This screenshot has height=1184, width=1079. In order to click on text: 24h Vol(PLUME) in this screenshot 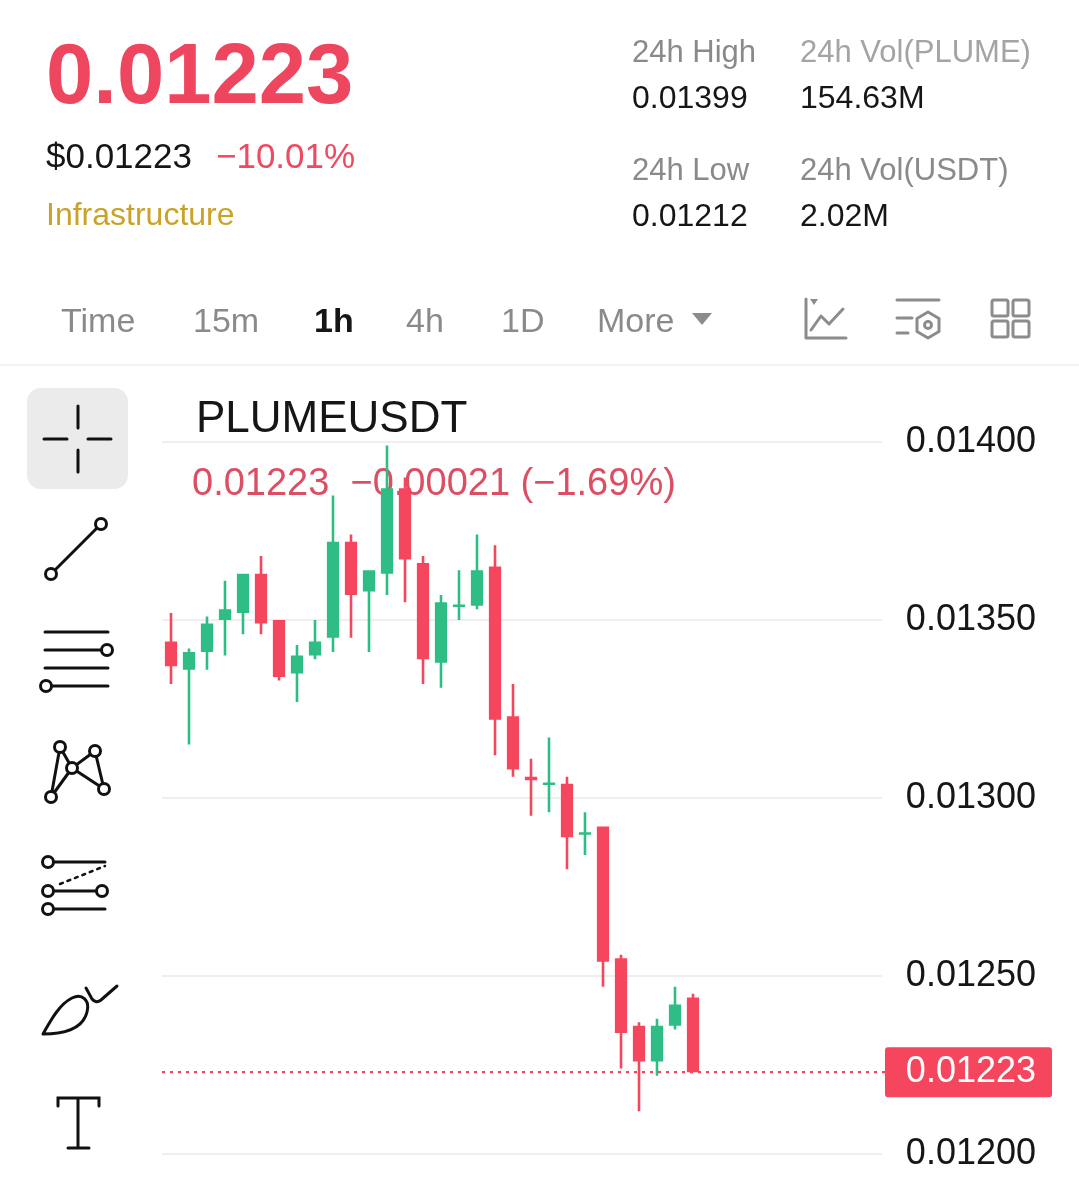, I will do `click(915, 51)`.